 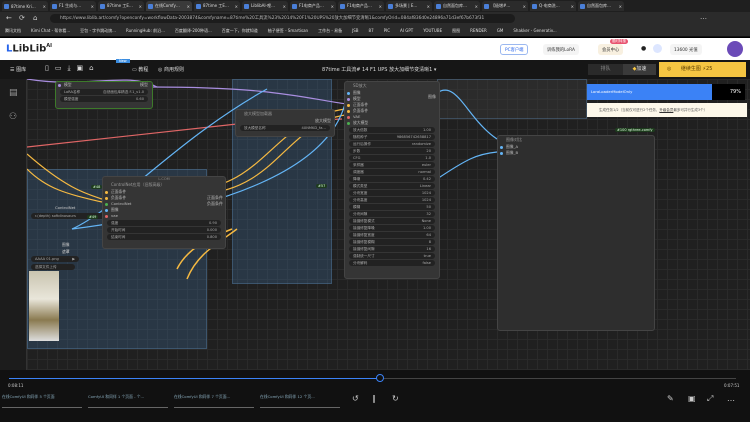 I want to click on pc-client-button: PC客户端, so click(x=514, y=49).